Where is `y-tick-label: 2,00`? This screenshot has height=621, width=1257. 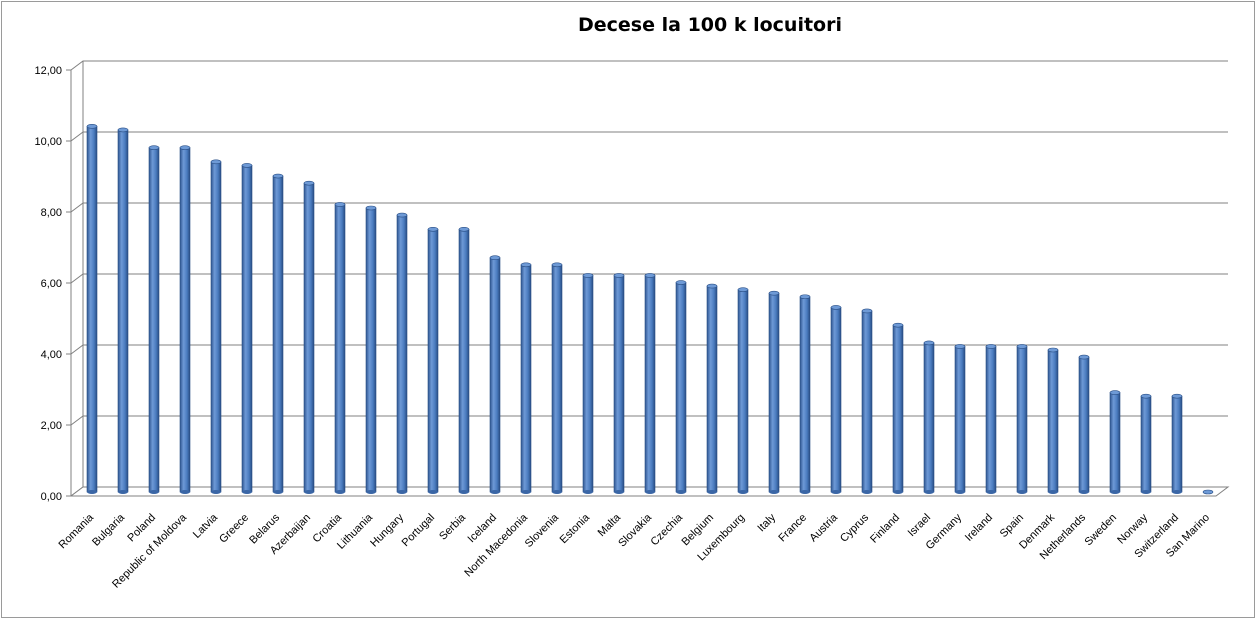
y-tick-label: 2,00 is located at coordinates (51, 426).